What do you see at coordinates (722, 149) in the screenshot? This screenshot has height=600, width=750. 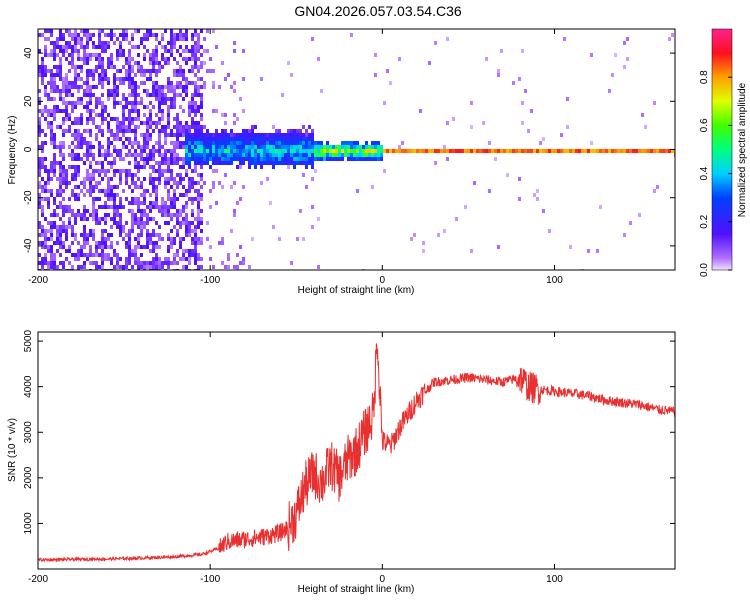 I see `colorbar-gradient` at bounding box center [722, 149].